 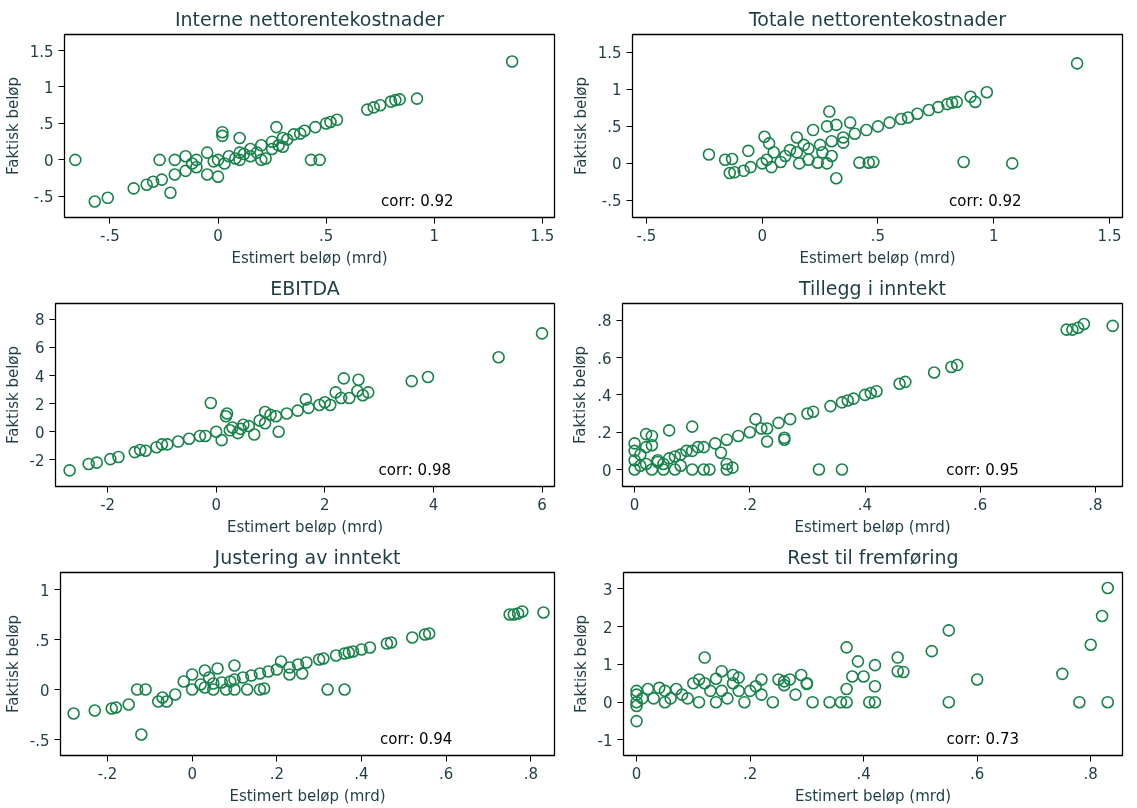 What do you see at coordinates (542, 504) in the screenshot?
I see `x-tick-label: 6` at bounding box center [542, 504].